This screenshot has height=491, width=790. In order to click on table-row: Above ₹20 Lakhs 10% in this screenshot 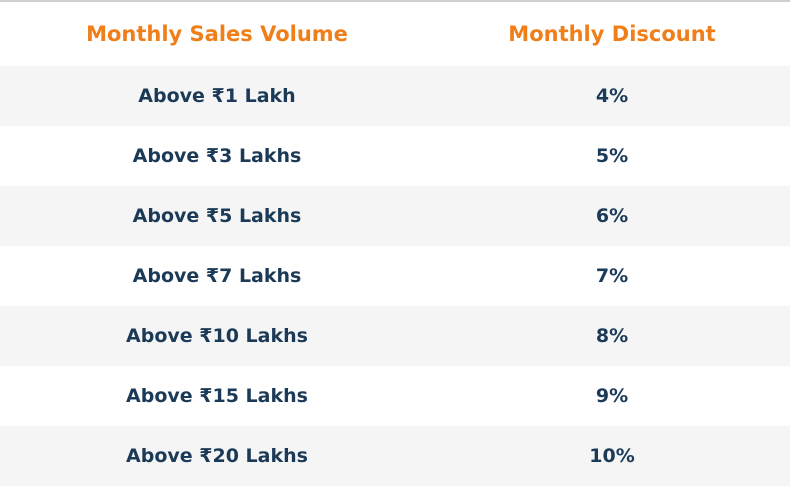, I will do `click(395, 456)`.